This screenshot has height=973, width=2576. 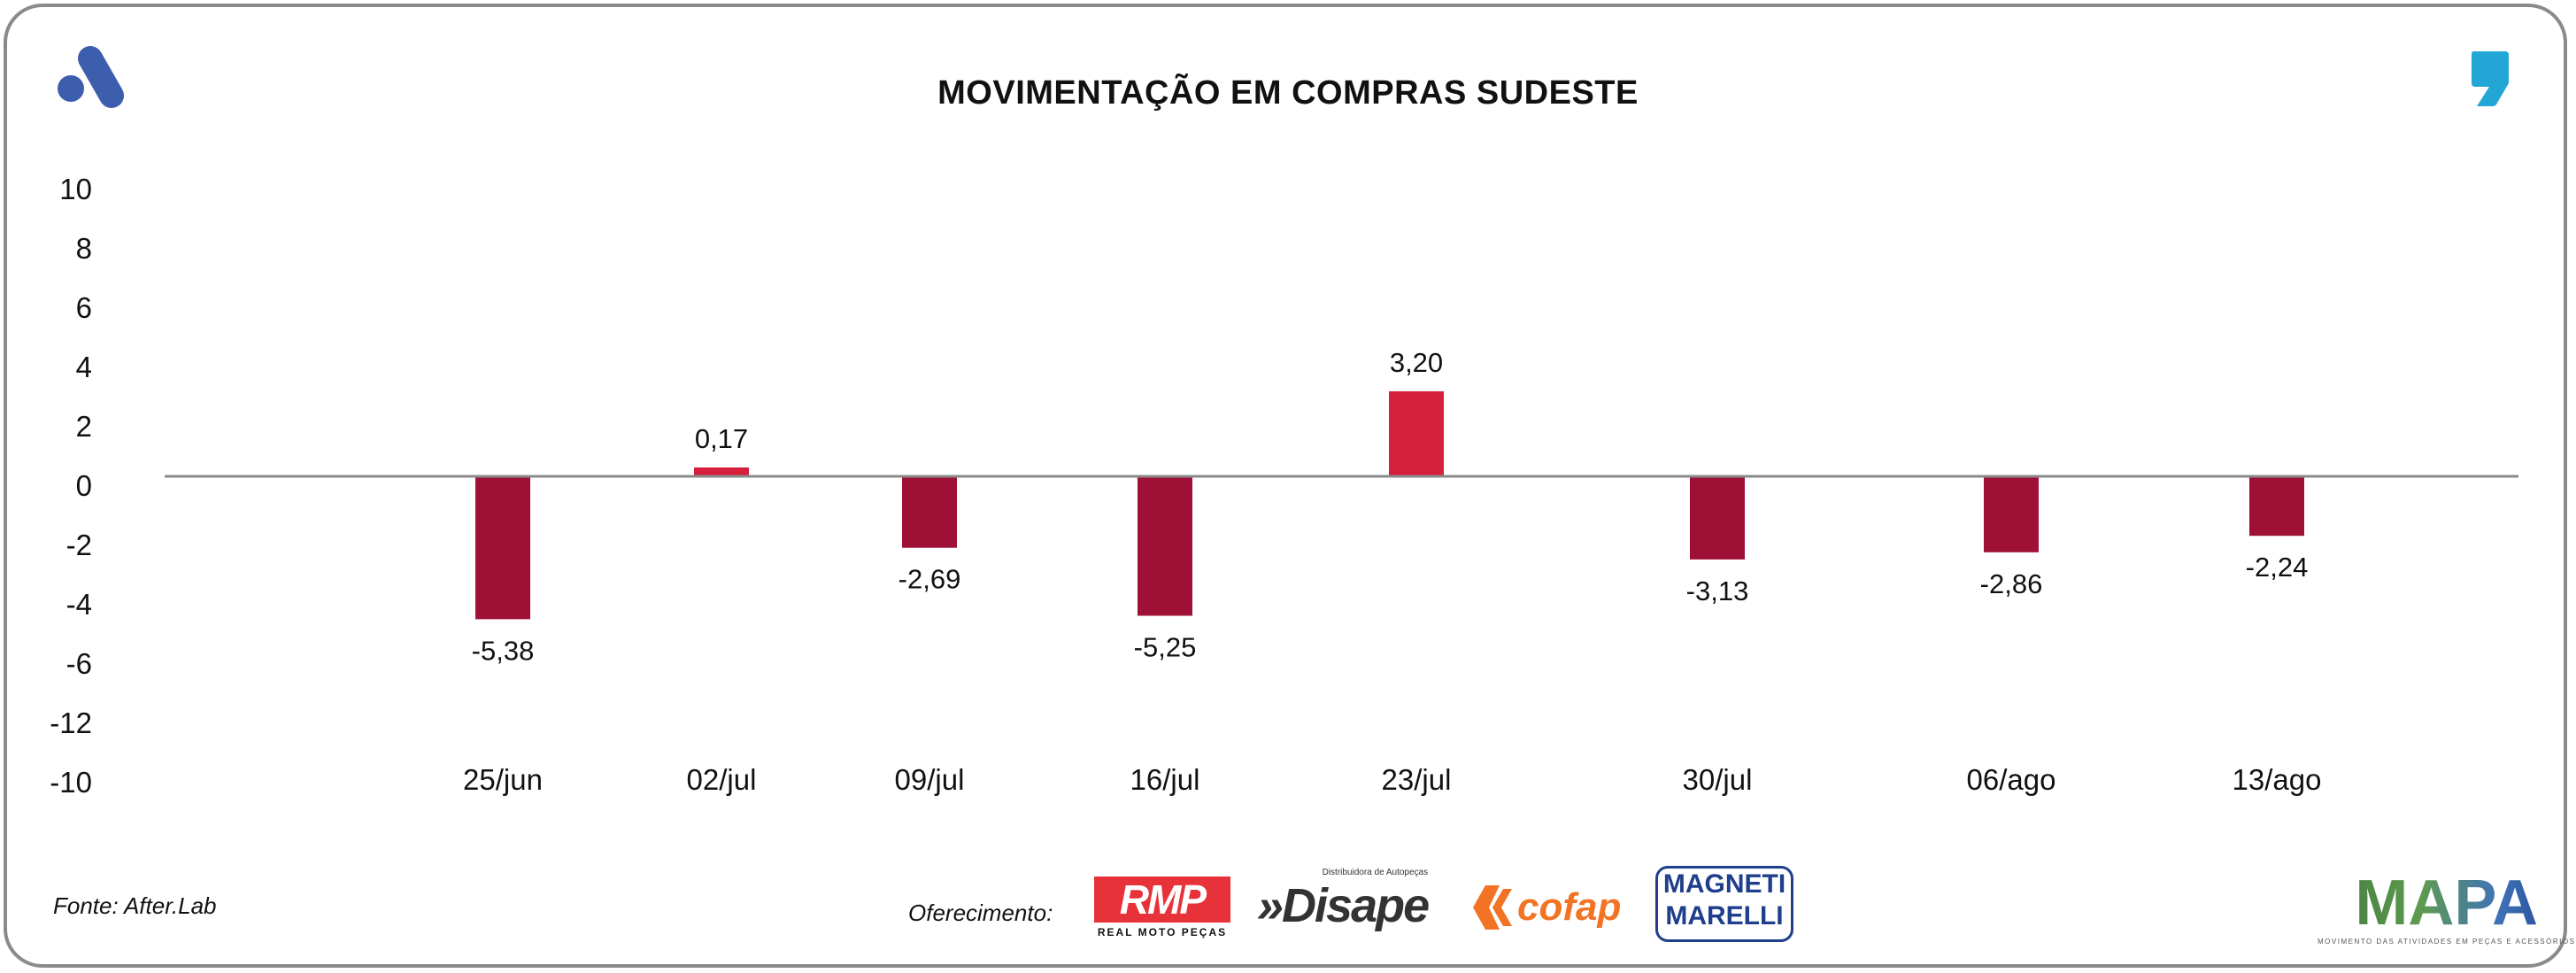 I want to click on x-tick-label: 09/jul, so click(x=930, y=780).